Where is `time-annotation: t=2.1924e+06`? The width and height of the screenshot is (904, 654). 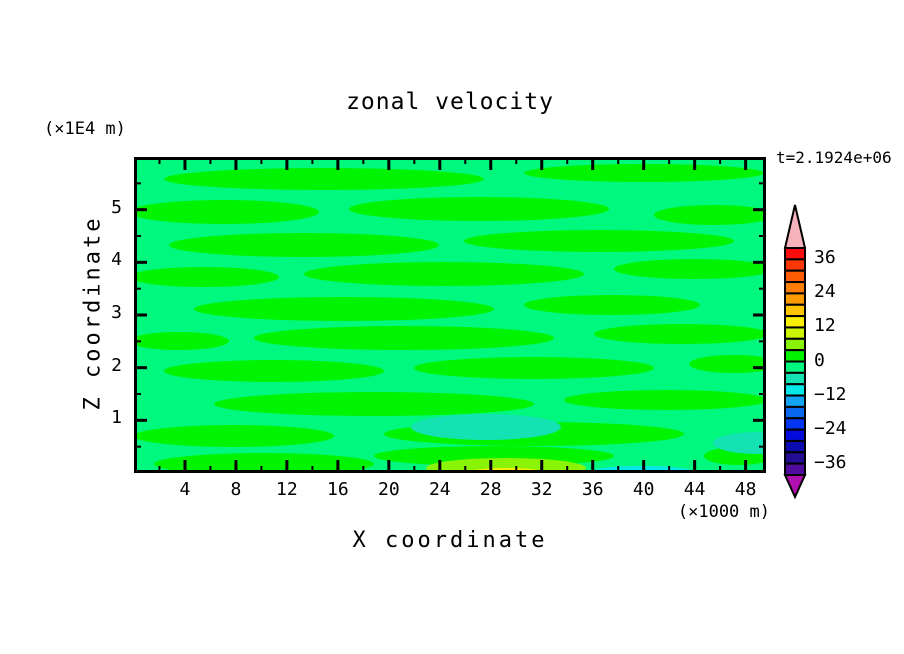
time-annotation: t=2.1924e+06 is located at coordinates (834, 157).